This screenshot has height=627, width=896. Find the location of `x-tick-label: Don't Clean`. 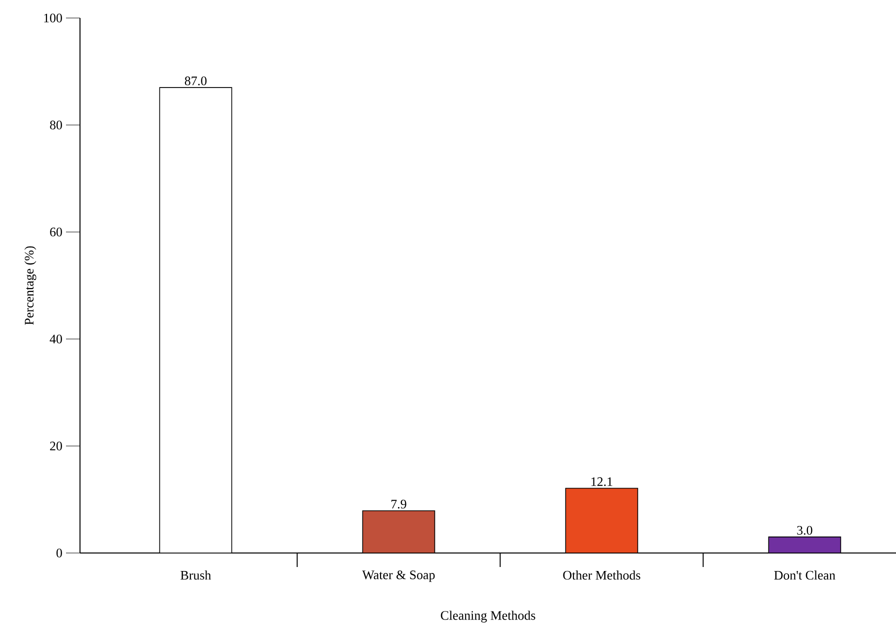

x-tick-label: Don't Clean is located at coordinates (805, 575).